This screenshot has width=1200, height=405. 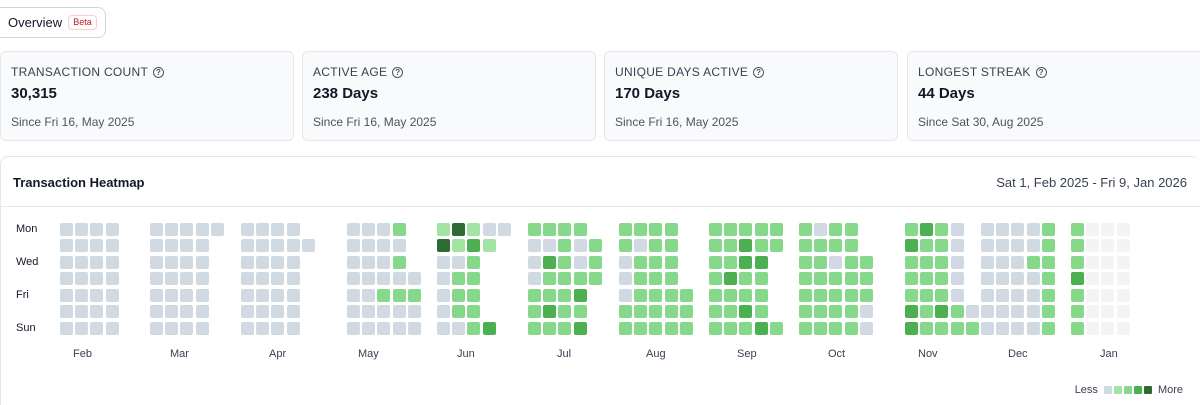 I want to click on day-label-sun: Sun, so click(x=26, y=328).